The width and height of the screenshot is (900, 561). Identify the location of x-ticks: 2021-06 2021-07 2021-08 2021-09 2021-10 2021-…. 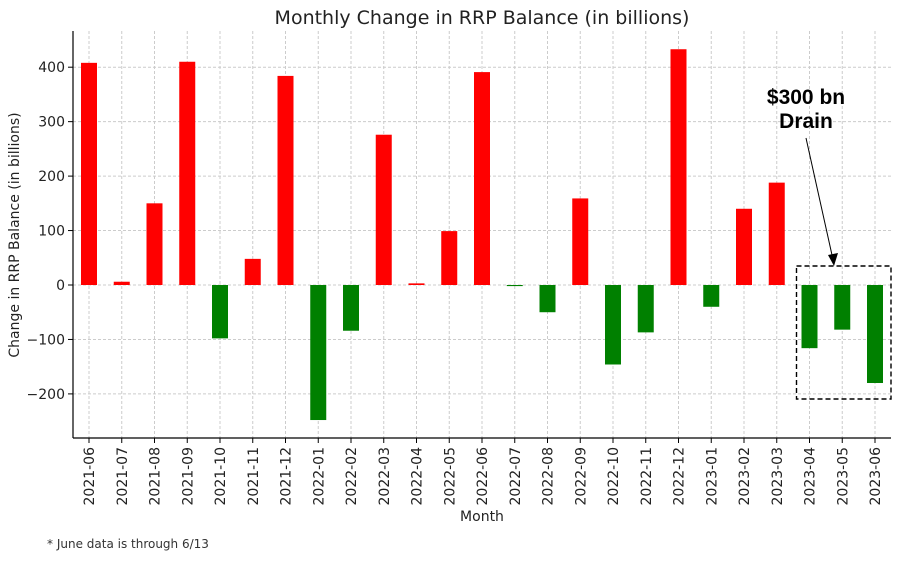
(483, 472).